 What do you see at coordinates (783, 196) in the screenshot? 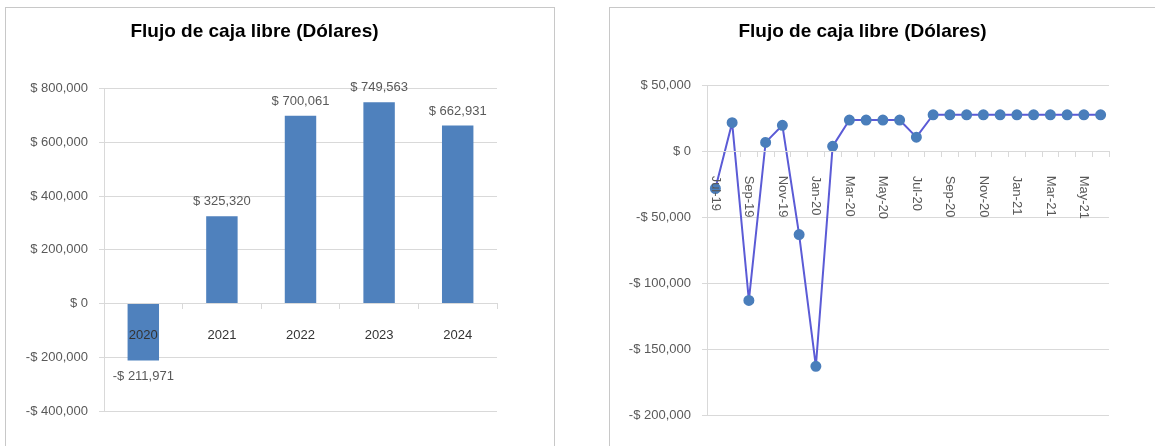
I see `x-tick-label: Nov-19` at bounding box center [783, 196].